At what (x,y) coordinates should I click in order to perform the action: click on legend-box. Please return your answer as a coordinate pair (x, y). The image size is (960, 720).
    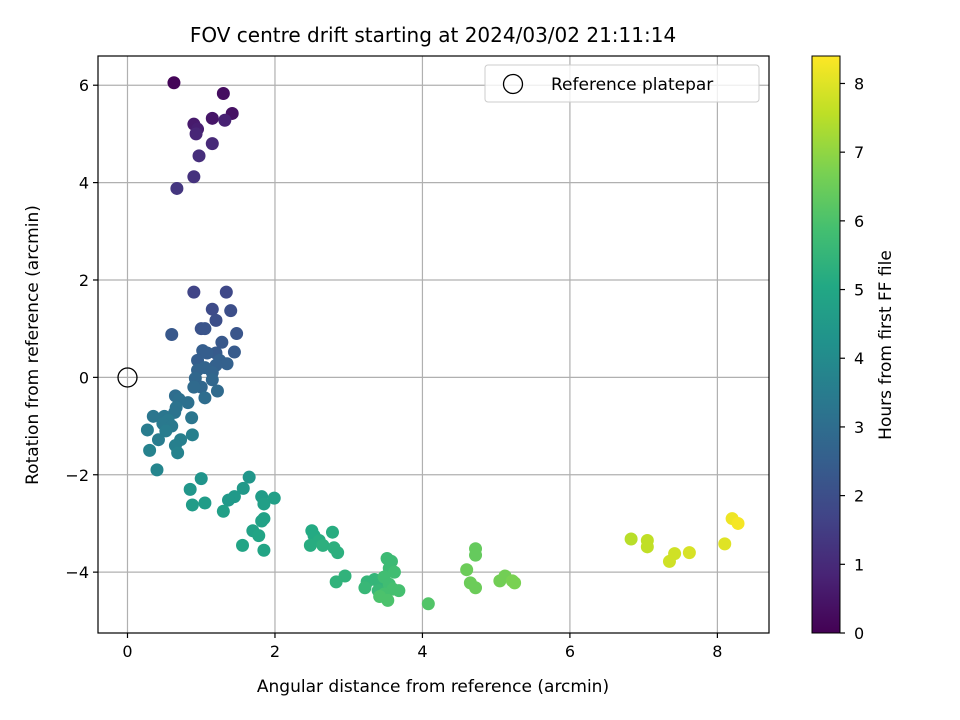
    Looking at the image, I should click on (622, 83).